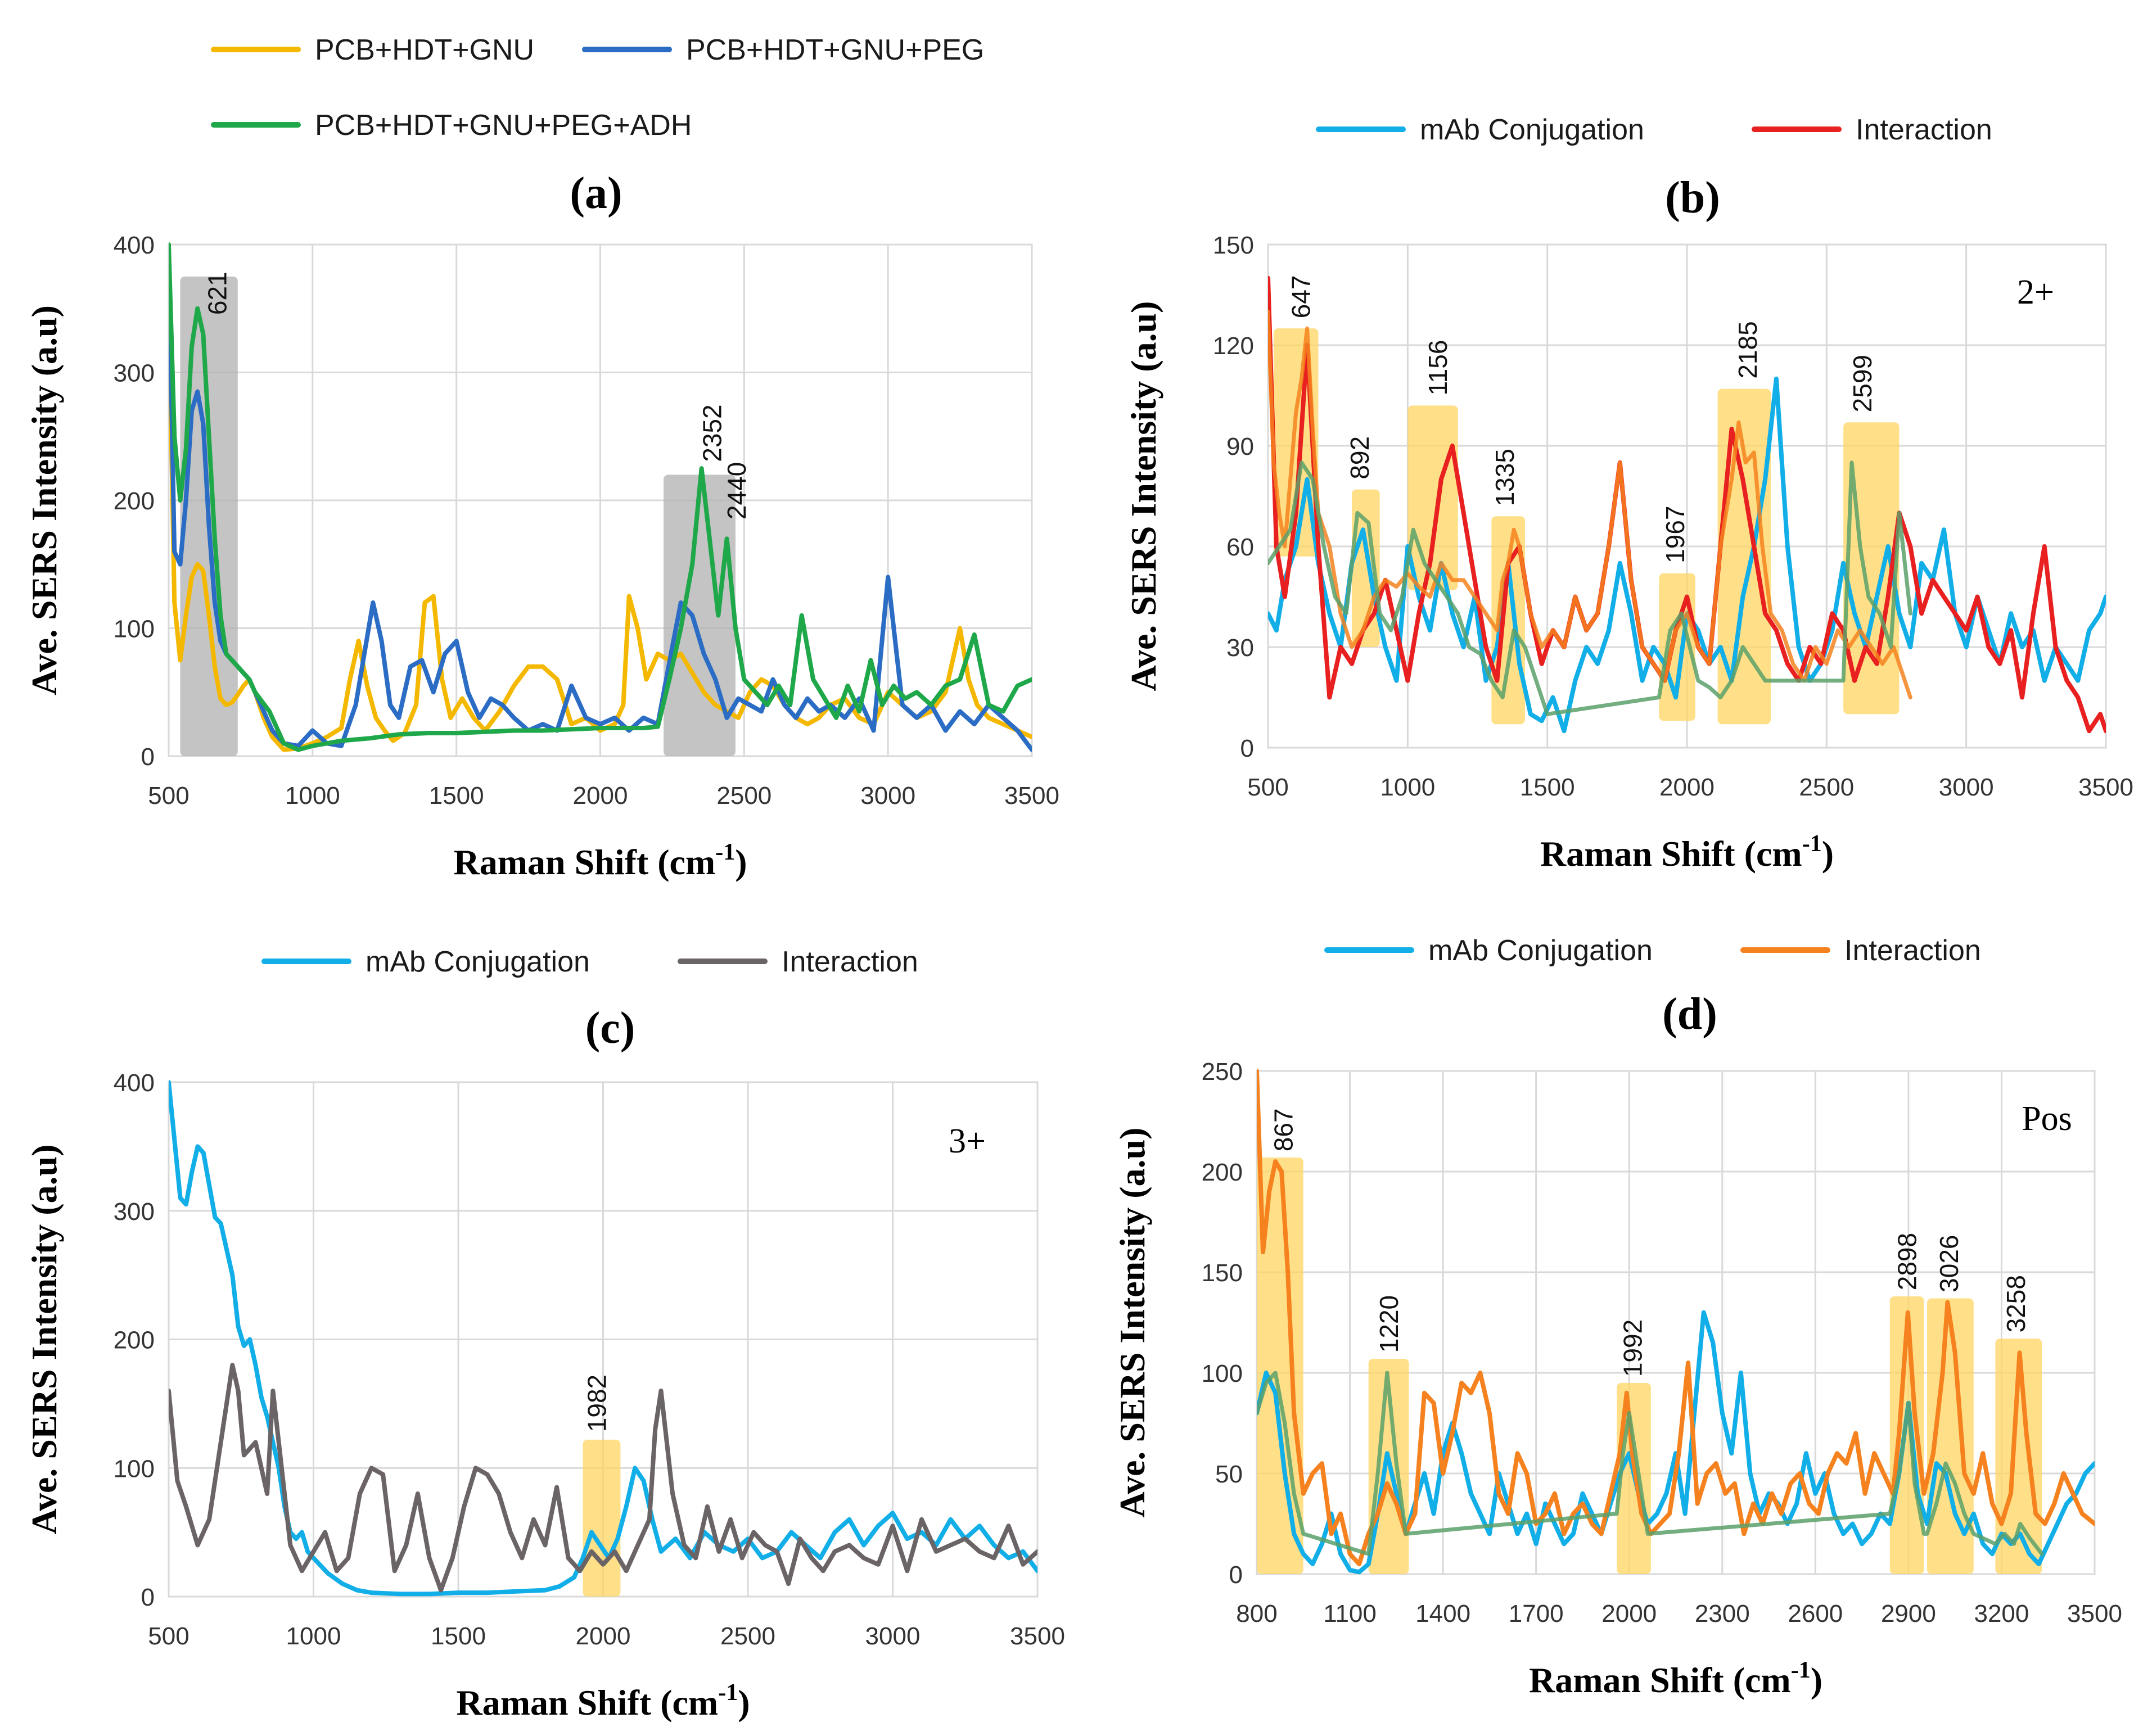 This screenshot has width=2143, height=1736. I want to click on x-tick-label: 2300, so click(1722, 1614).